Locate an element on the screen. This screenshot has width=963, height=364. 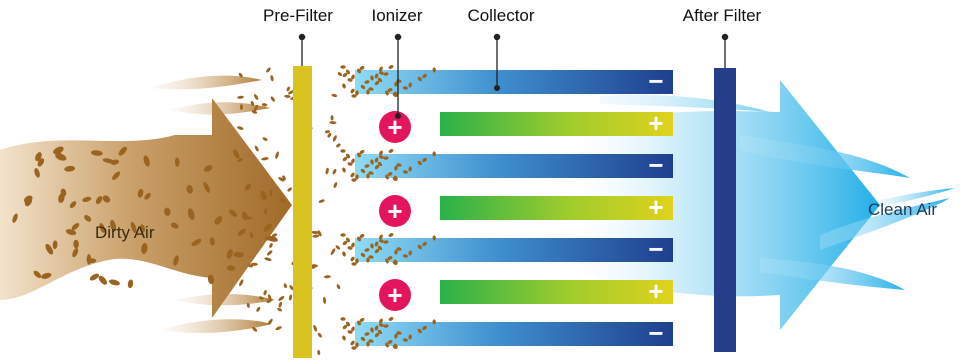
clean-air-label: Clean Air is located at coordinates (902, 209).